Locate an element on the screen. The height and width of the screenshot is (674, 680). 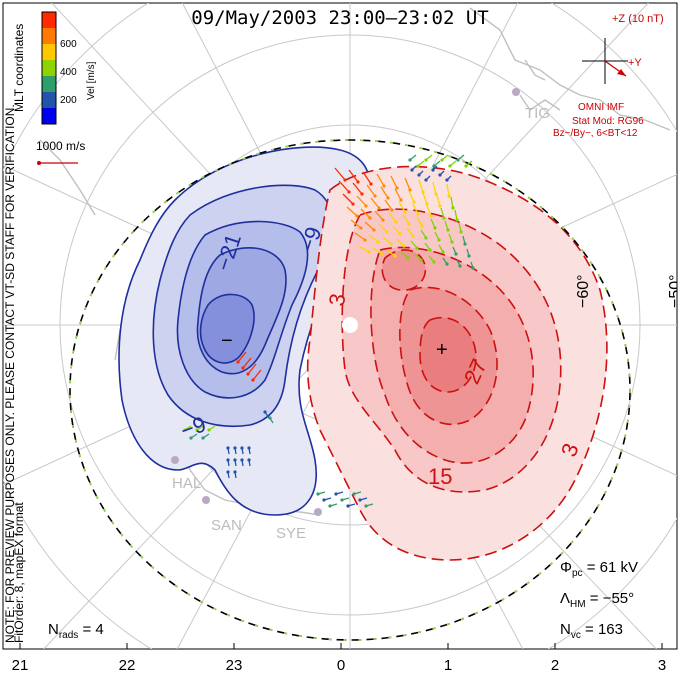
mlt-tick-label: 23 is located at coordinates (234, 665).